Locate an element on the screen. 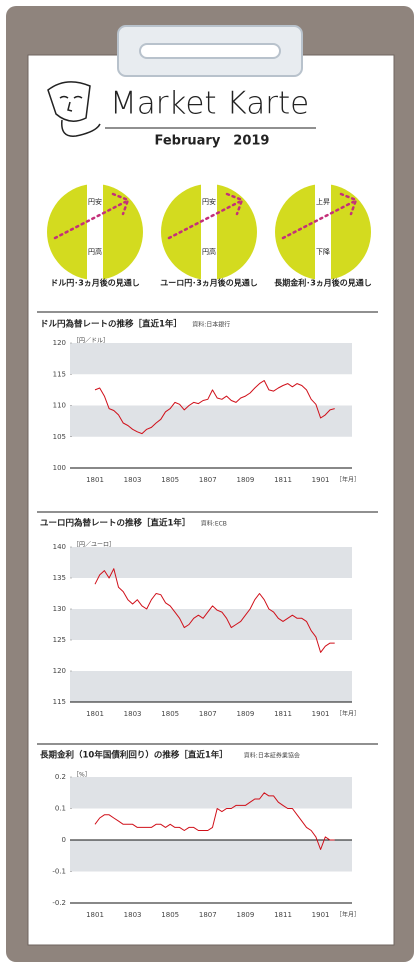 The image size is (420, 972). y-tick-label: -0.2 is located at coordinates (59, 903).